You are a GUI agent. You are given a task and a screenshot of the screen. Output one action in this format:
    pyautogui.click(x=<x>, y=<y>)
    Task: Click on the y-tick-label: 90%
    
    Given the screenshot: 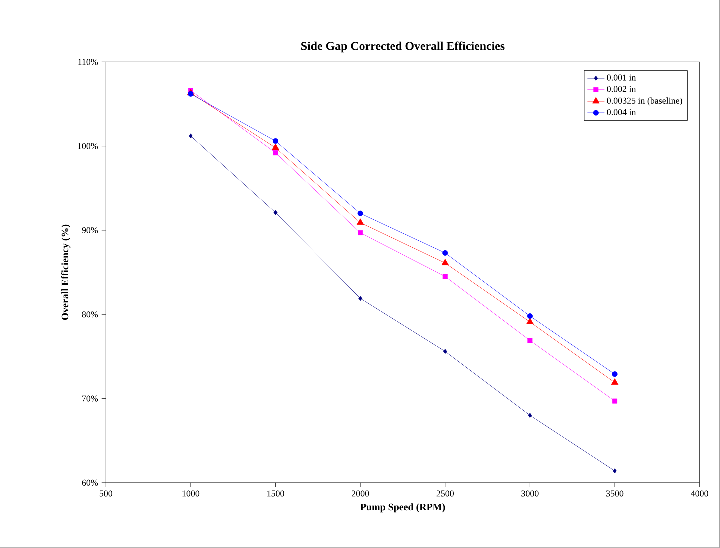 What is the action you would take?
    pyautogui.click(x=90, y=230)
    